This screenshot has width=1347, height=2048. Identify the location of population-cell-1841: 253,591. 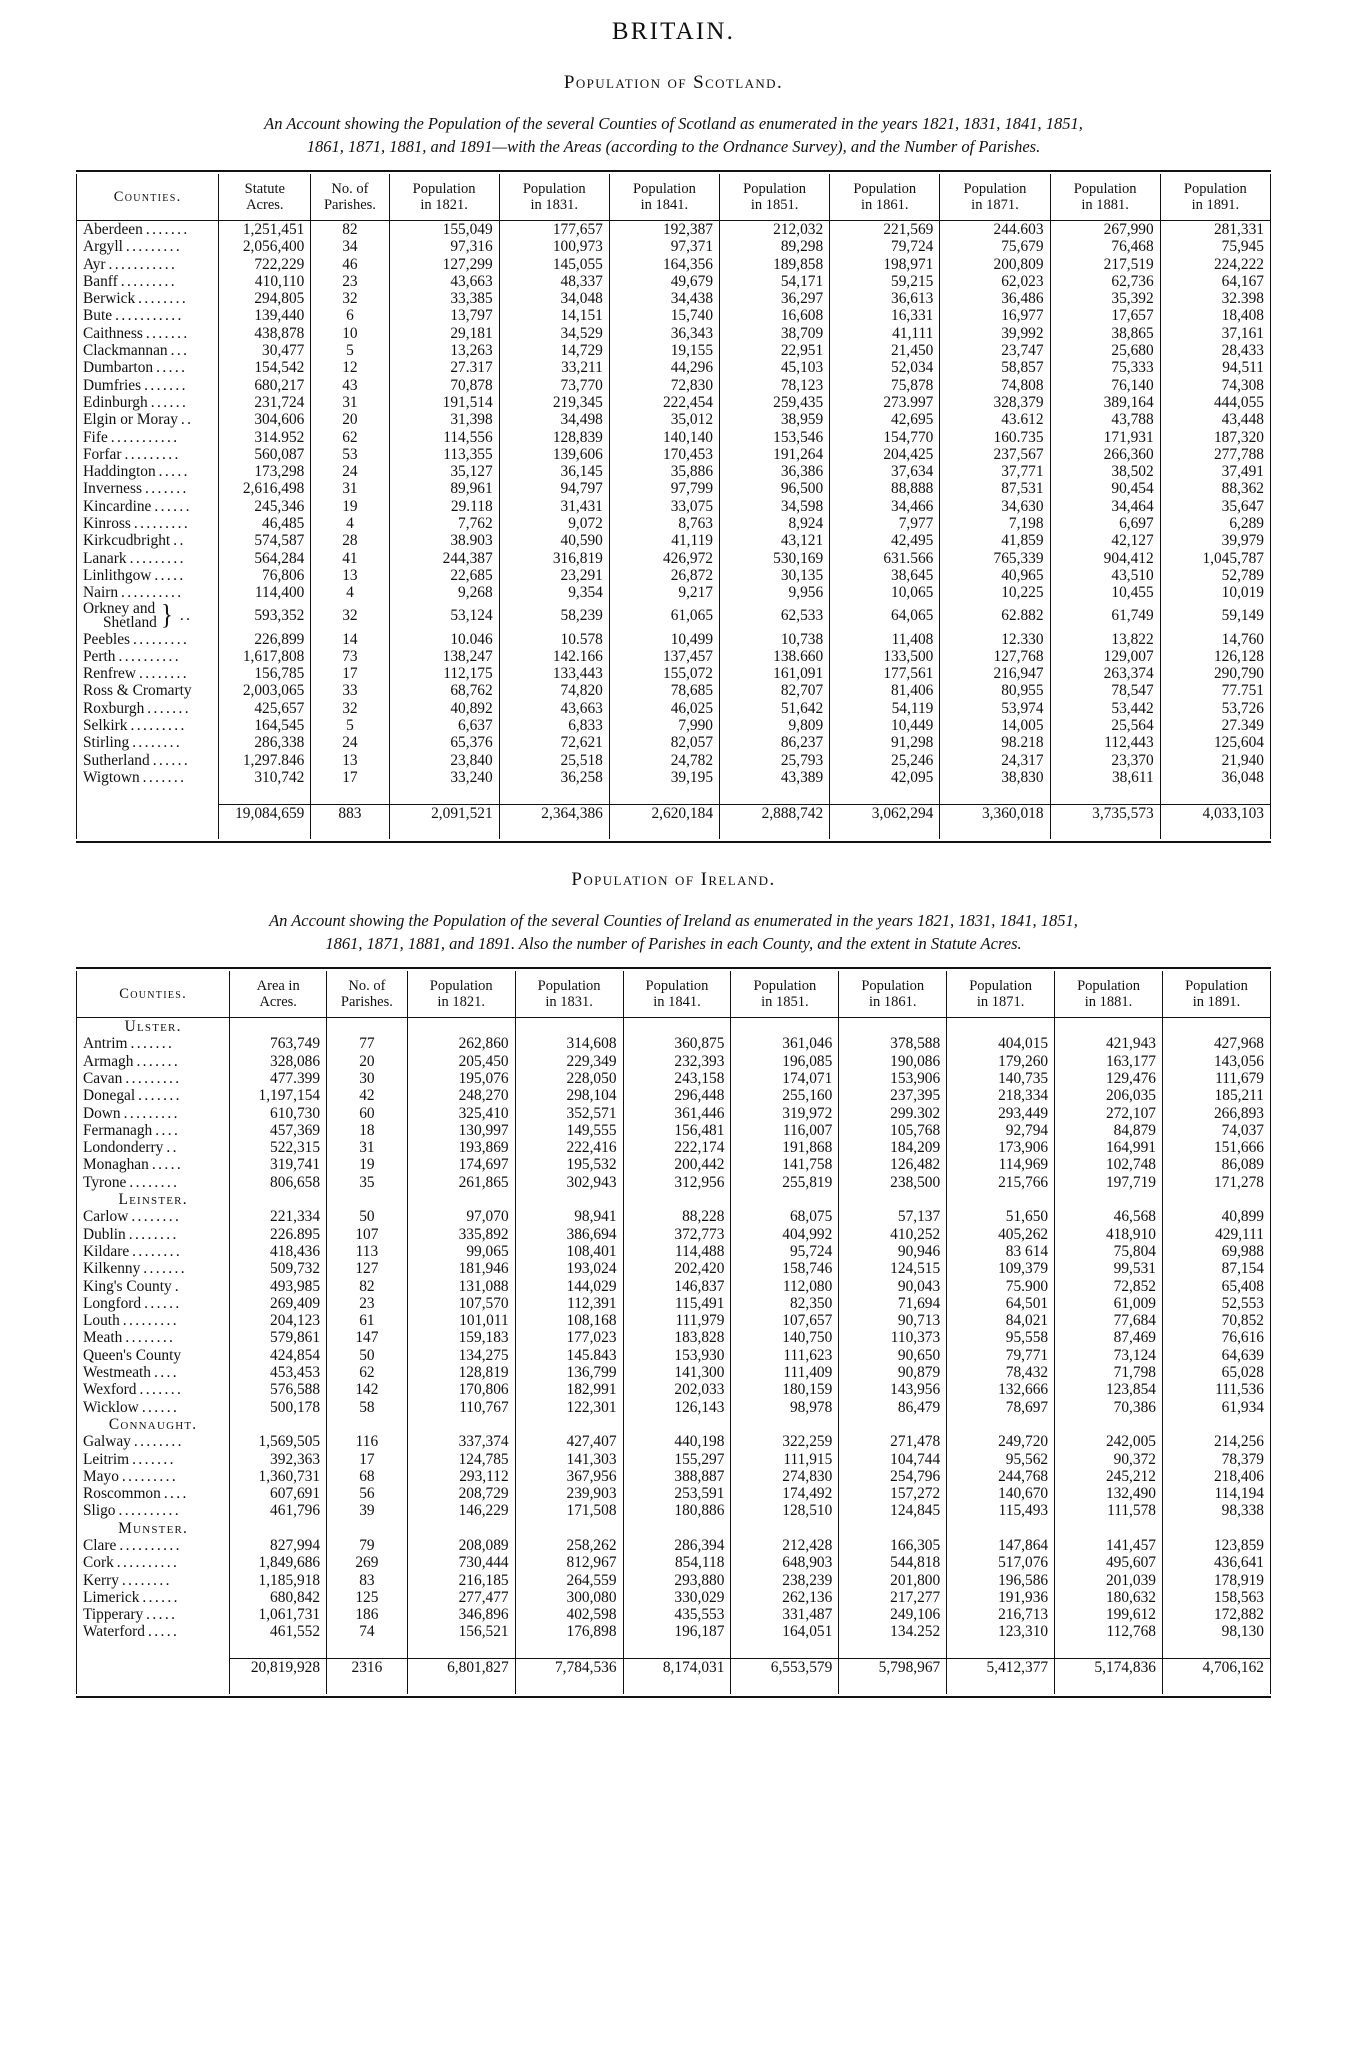
(677, 1494).